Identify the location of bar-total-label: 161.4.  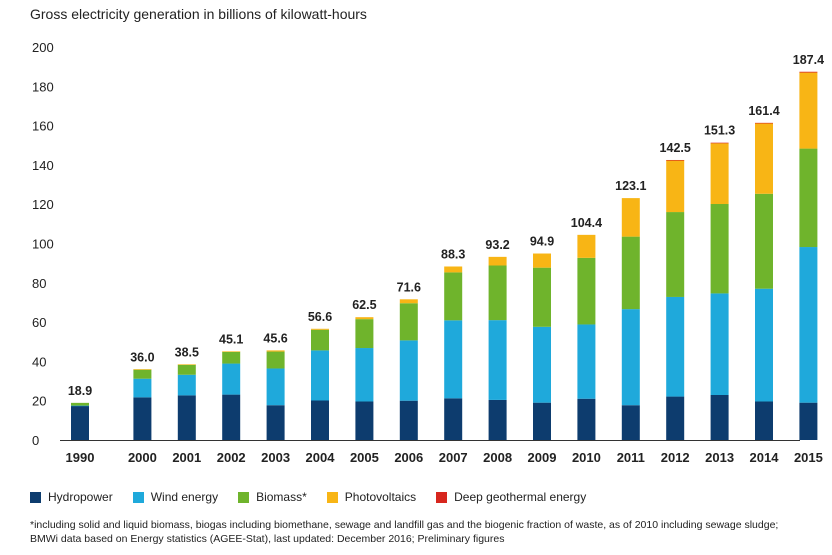
(763, 111).